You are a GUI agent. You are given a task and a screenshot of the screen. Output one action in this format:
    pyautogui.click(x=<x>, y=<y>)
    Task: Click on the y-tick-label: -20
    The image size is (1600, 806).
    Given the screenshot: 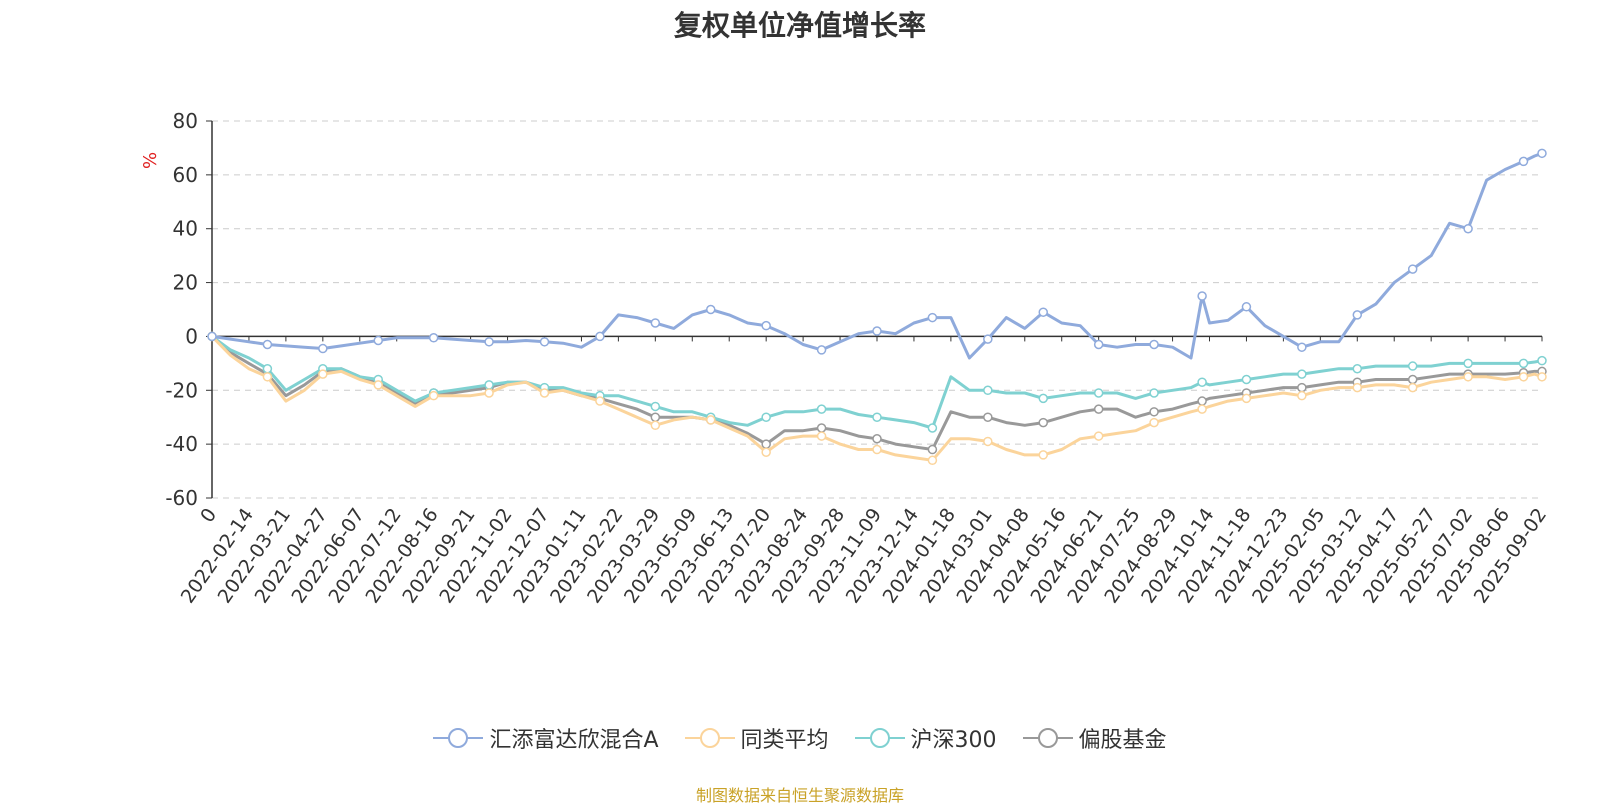 What is the action you would take?
    pyautogui.click(x=181, y=390)
    